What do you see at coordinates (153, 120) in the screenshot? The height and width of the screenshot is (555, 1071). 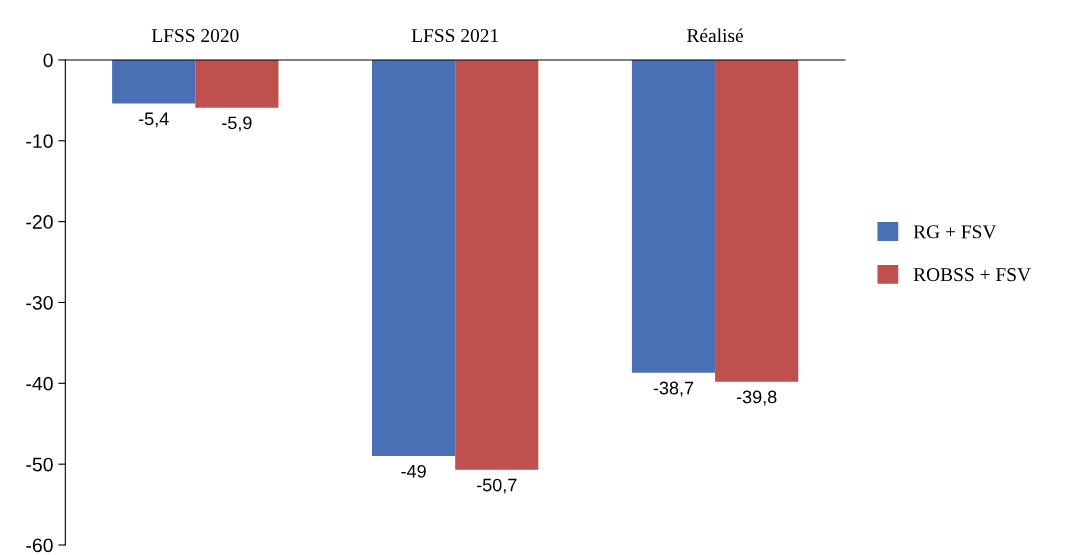 I see `data-label: -5,4` at bounding box center [153, 120].